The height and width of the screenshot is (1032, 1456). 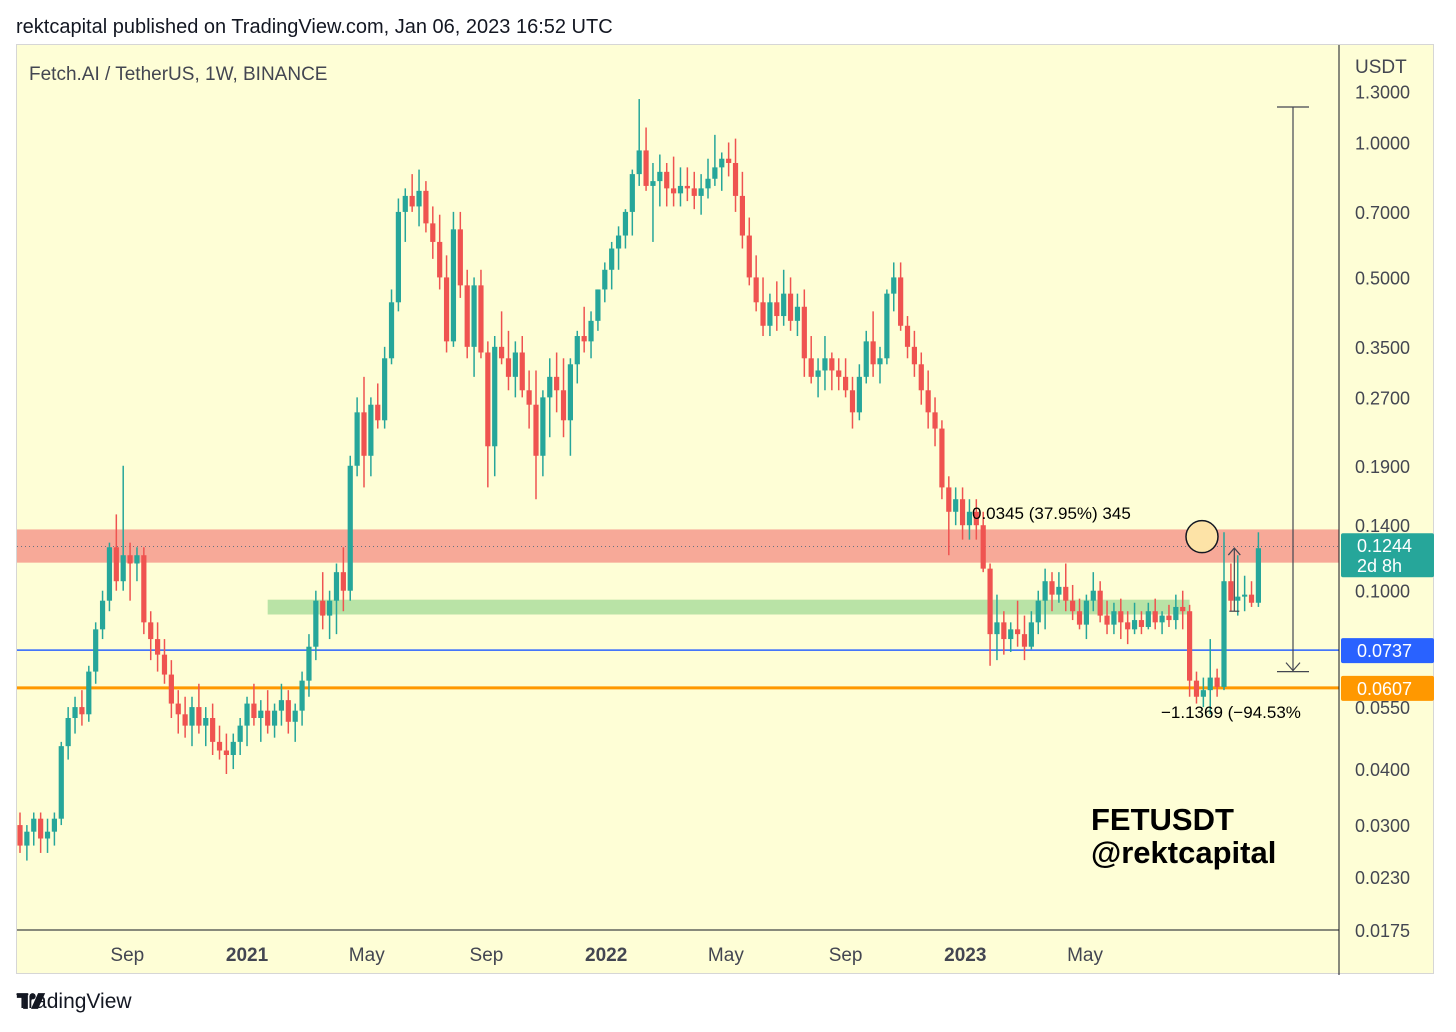 What do you see at coordinates (1382, 398) in the screenshot?
I see `price-tick-label: 0.2700` at bounding box center [1382, 398].